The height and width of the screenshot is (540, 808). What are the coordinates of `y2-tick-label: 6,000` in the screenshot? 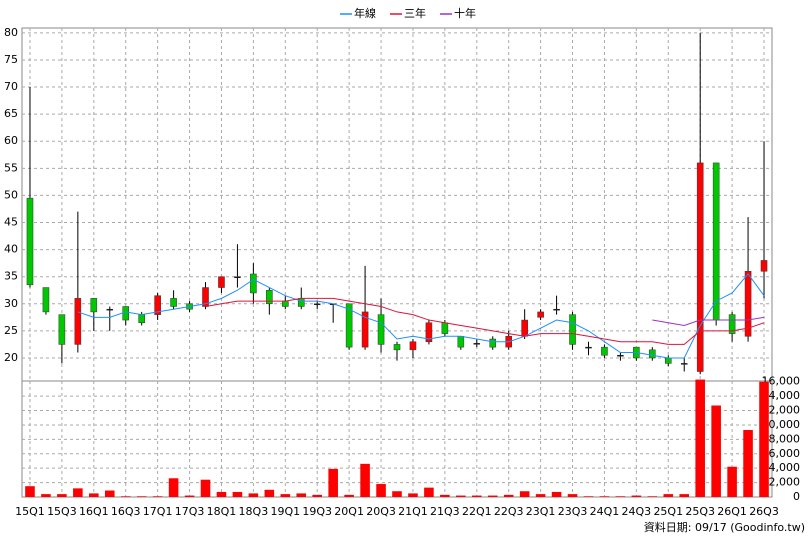 It's located at (785, 453).